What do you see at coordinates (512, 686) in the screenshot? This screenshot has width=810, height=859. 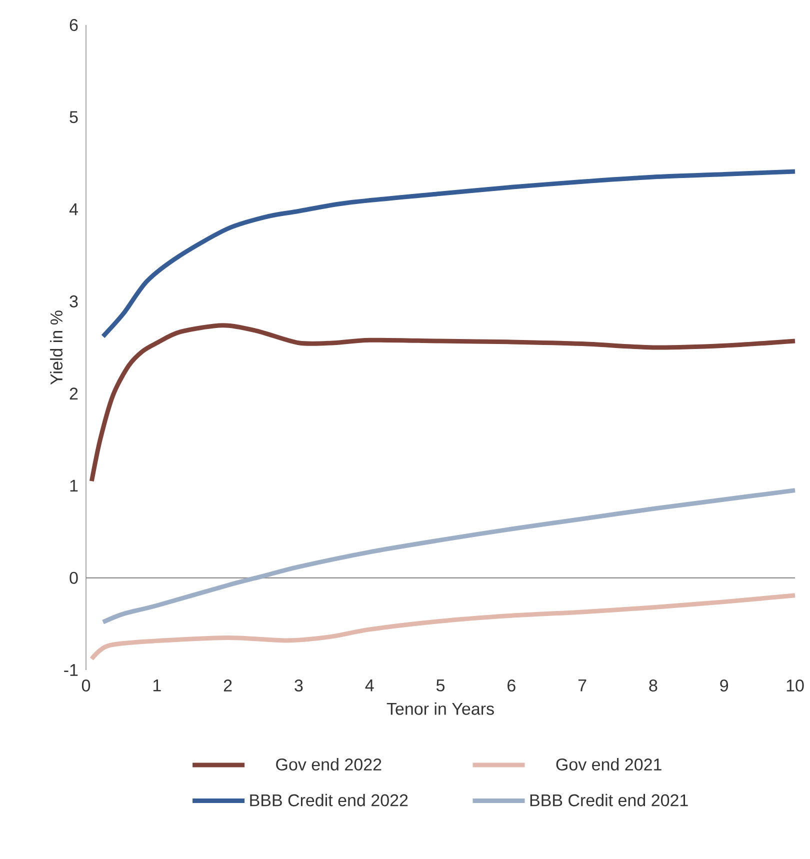 I see `x-tick-label: 6` at bounding box center [512, 686].